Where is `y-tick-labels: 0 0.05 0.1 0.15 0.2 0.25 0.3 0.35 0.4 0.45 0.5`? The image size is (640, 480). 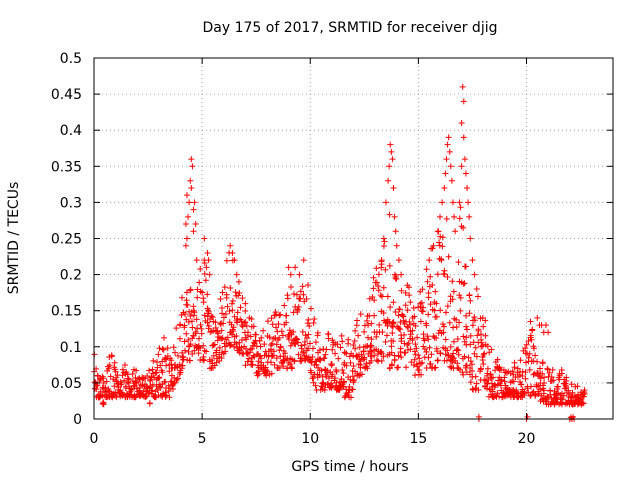 y-tick-labels: 0 0.05 0.1 0.15 0.2 0.25 0.3 0.35 0.4 0.45 0.5 is located at coordinates (66, 239).